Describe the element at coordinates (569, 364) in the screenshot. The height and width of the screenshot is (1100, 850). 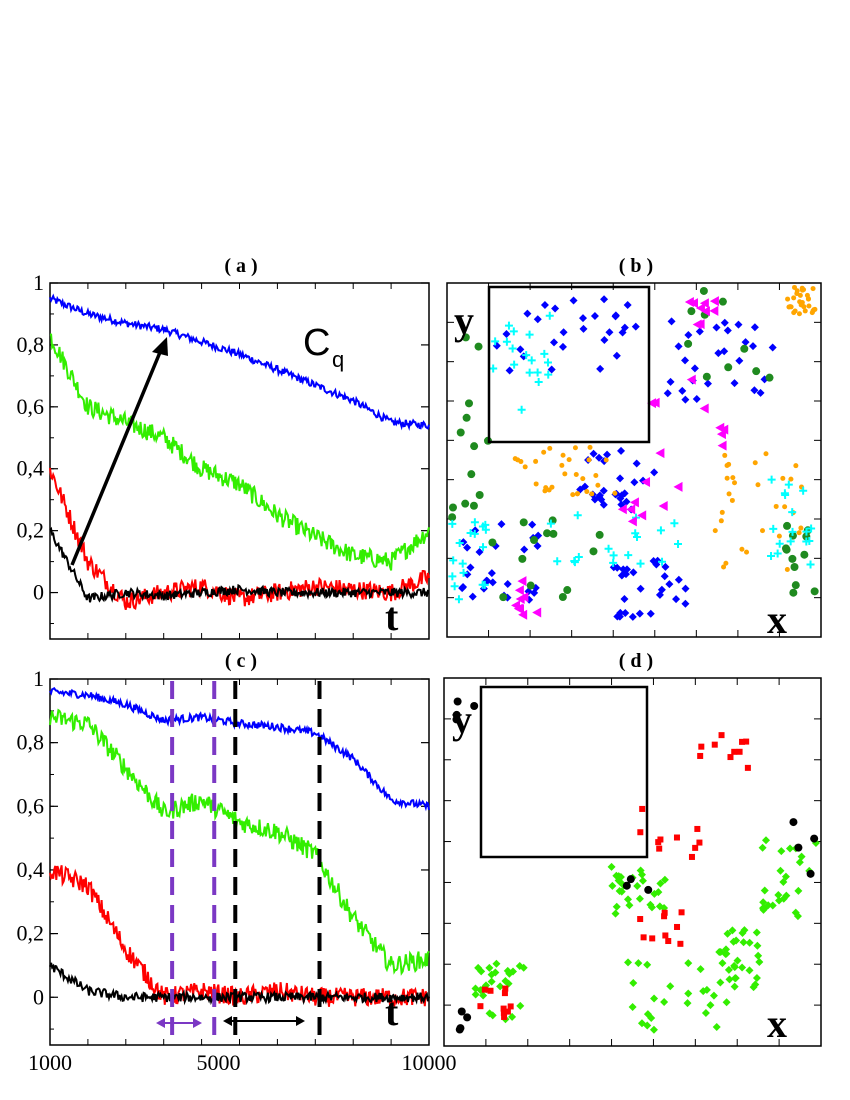
I see `panel-b-zoom-box` at that location.